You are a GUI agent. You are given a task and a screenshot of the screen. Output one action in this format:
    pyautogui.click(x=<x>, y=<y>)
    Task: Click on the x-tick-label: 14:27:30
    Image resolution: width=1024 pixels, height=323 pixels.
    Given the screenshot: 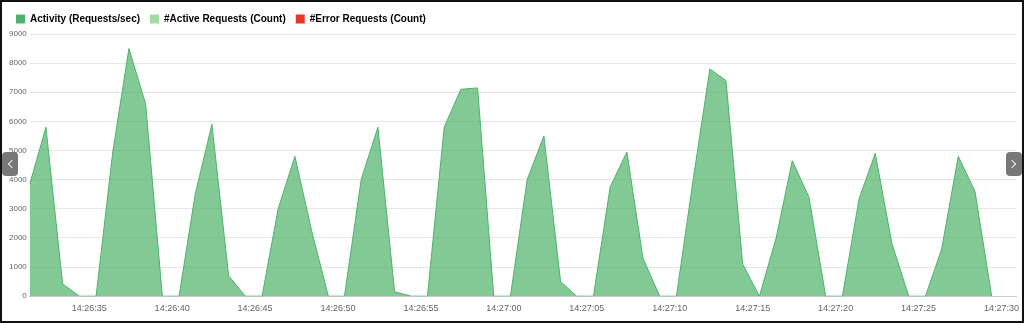 What is the action you would take?
    pyautogui.click(x=1001, y=308)
    